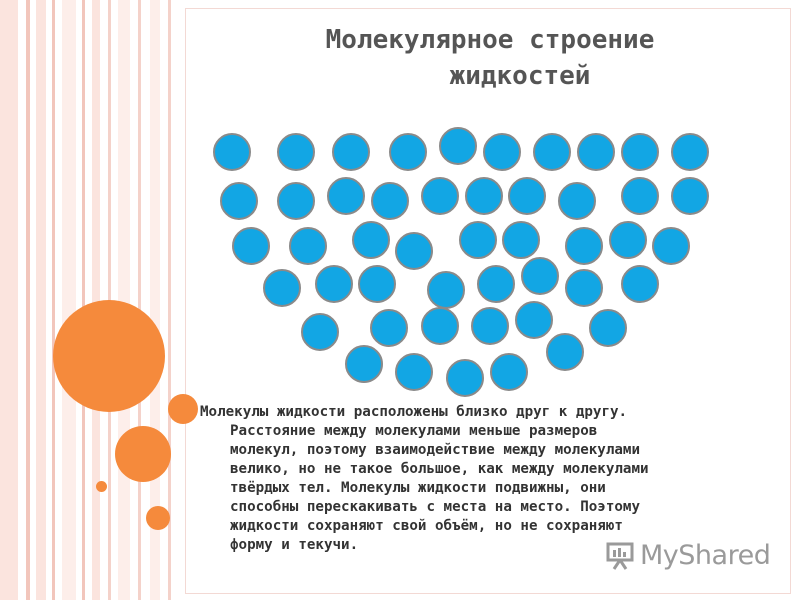 The image size is (800, 600). Describe the element at coordinates (294, 545) in the screenshot. I see `paragraph-line: форму и текучи.` at that location.